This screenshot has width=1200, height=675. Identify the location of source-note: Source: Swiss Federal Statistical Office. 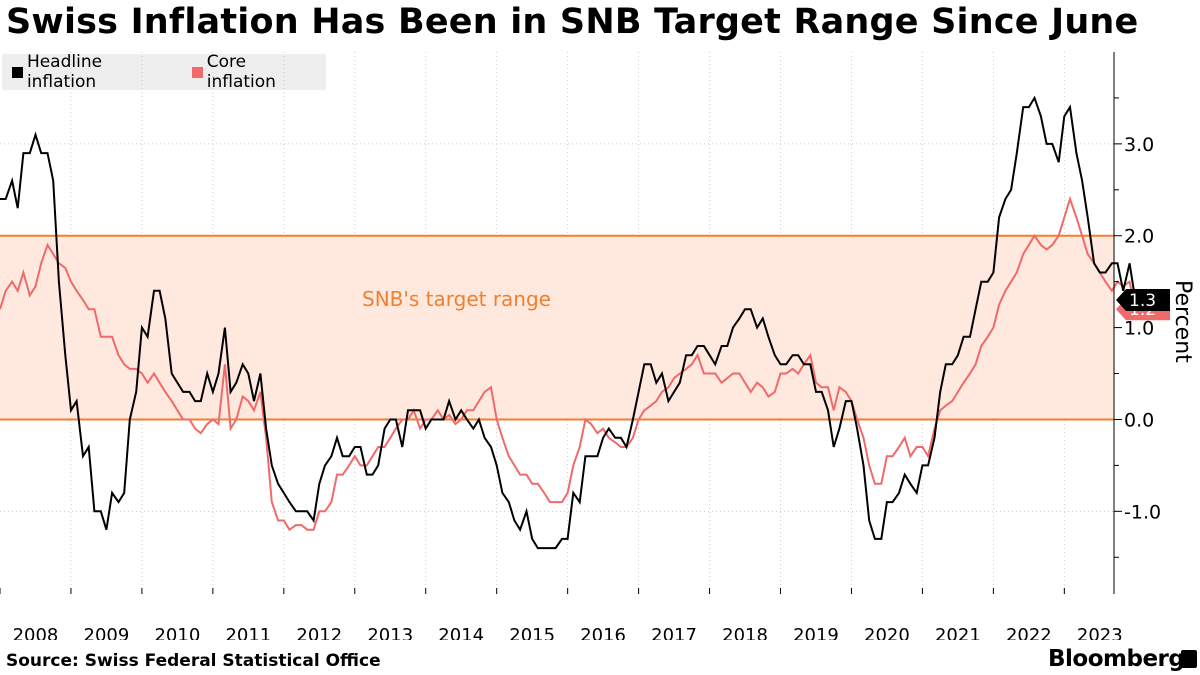
(193, 661).